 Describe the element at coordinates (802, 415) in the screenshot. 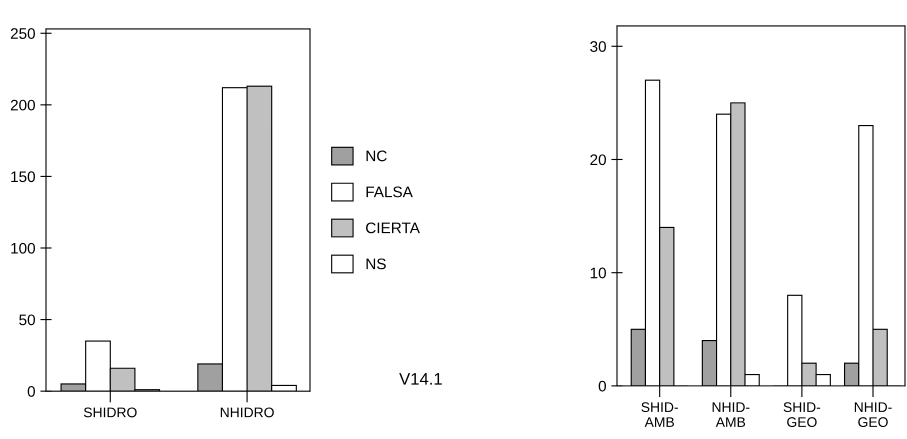

I see `x-tick-label: SHID- GEO` at that location.